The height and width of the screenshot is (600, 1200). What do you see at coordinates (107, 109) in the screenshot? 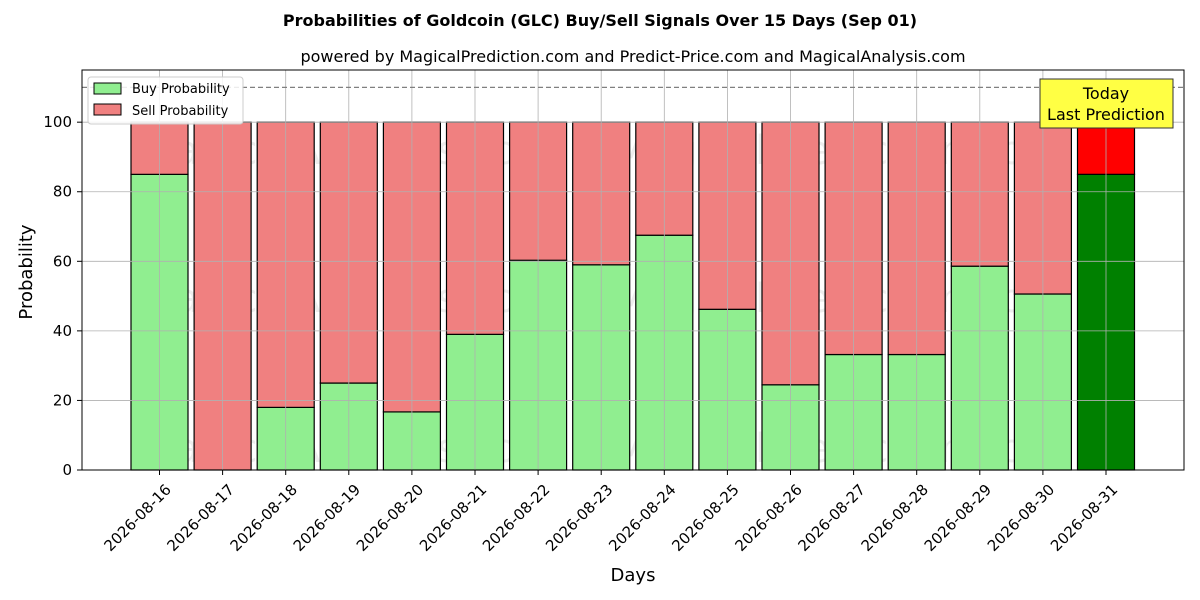
I see `legend-swatch-sell` at bounding box center [107, 109].